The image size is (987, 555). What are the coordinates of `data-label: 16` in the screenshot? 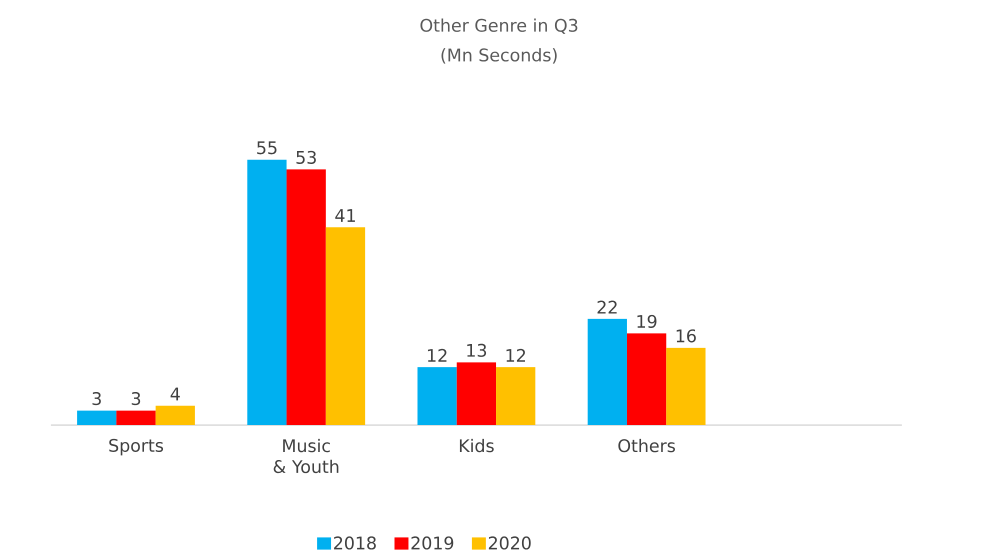 It's located at (686, 335).